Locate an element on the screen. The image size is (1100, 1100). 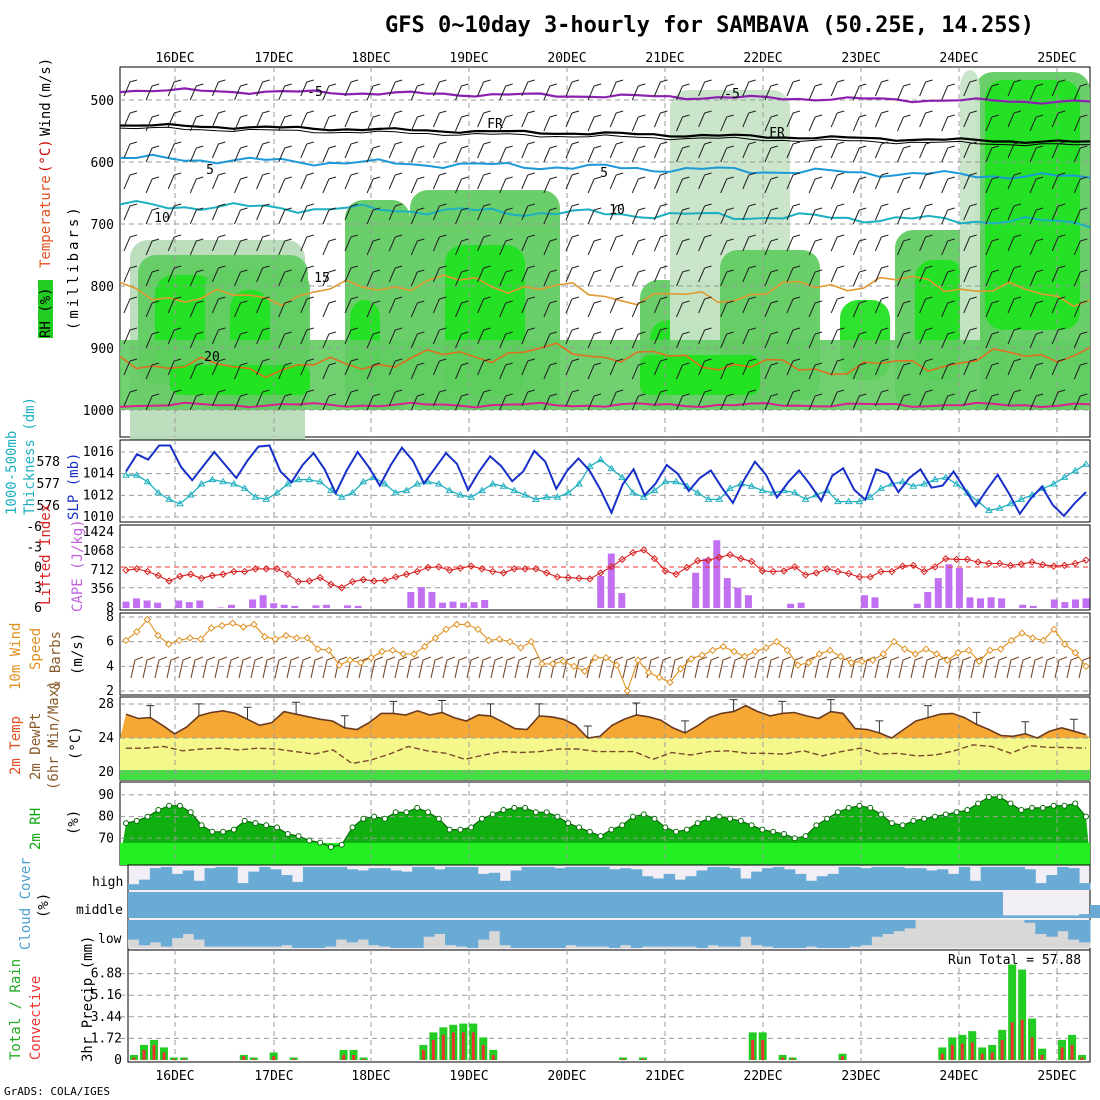
top-date-label: 22DEC is located at coordinates (762, 58).